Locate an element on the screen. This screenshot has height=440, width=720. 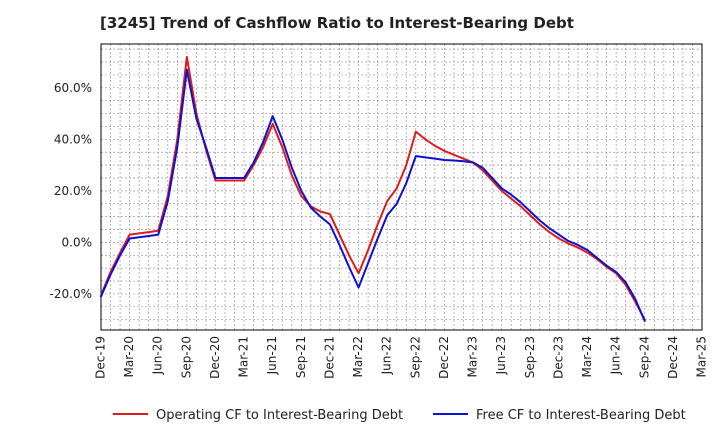
y-tick-label: -20.0% is located at coordinates (71, 294).